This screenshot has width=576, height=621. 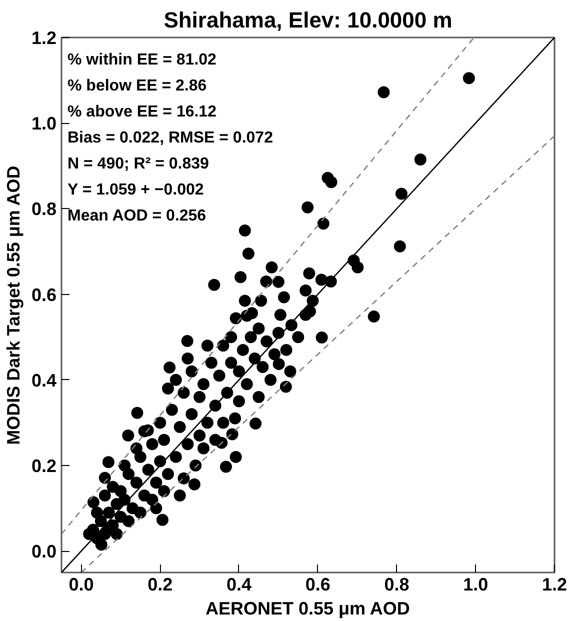 What do you see at coordinates (44, 466) in the screenshot?
I see `y-tick-label: 0.2` at bounding box center [44, 466].